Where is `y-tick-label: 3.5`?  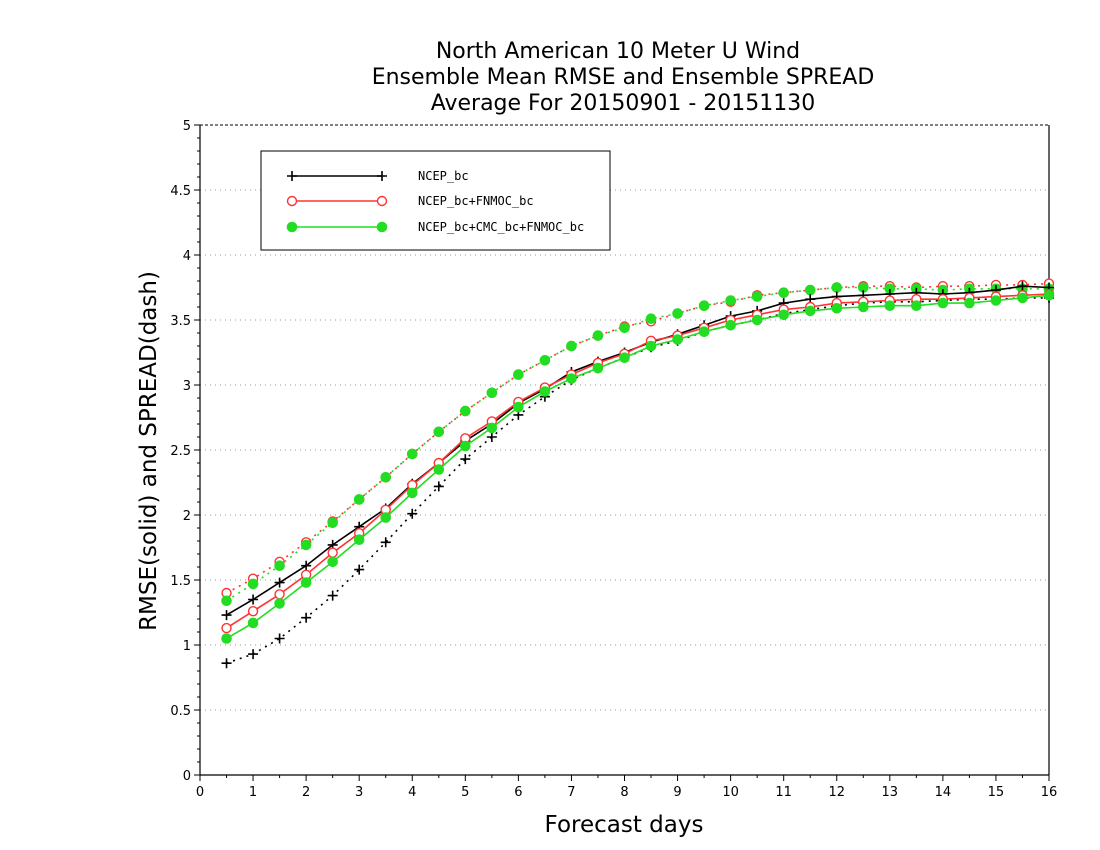 y-tick-label: 3.5 is located at coordinates (180, 321).